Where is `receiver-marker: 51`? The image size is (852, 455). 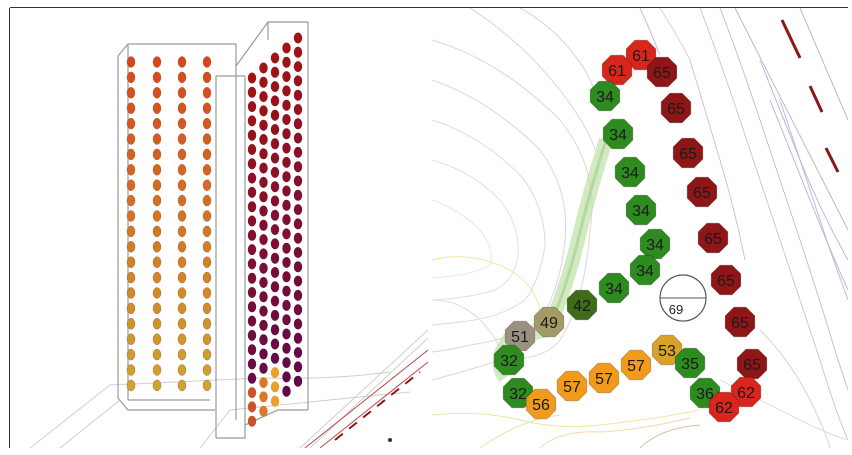
receiver-marker: 51 is located at coordinates (520, 336).